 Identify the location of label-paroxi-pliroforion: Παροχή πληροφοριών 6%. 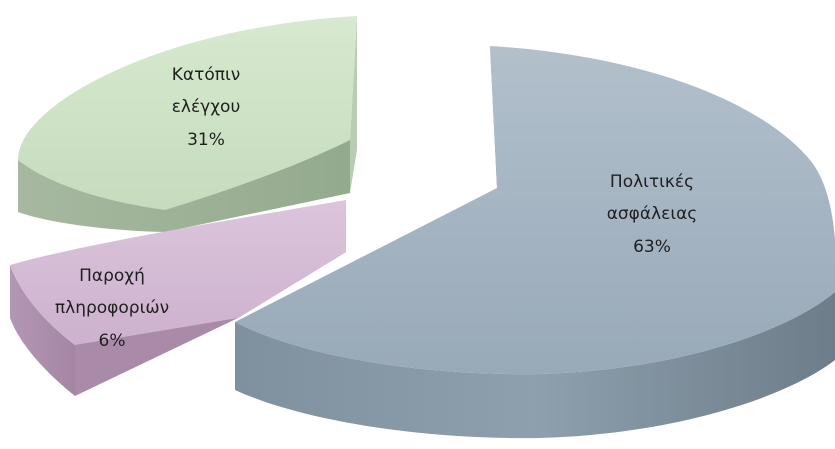
(112, 308).